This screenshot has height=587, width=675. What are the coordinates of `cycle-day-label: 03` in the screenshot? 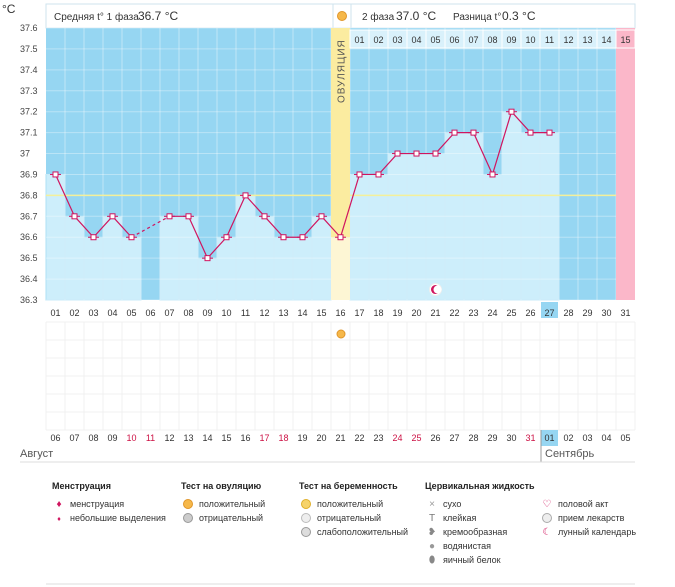 It's located at (93, 313).